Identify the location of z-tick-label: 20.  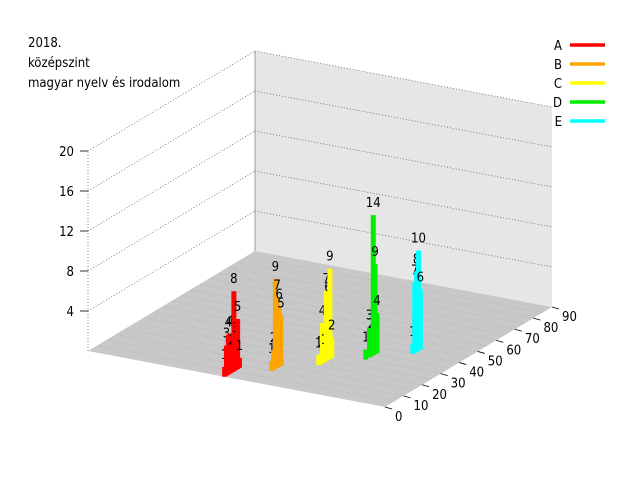
(66, 152).